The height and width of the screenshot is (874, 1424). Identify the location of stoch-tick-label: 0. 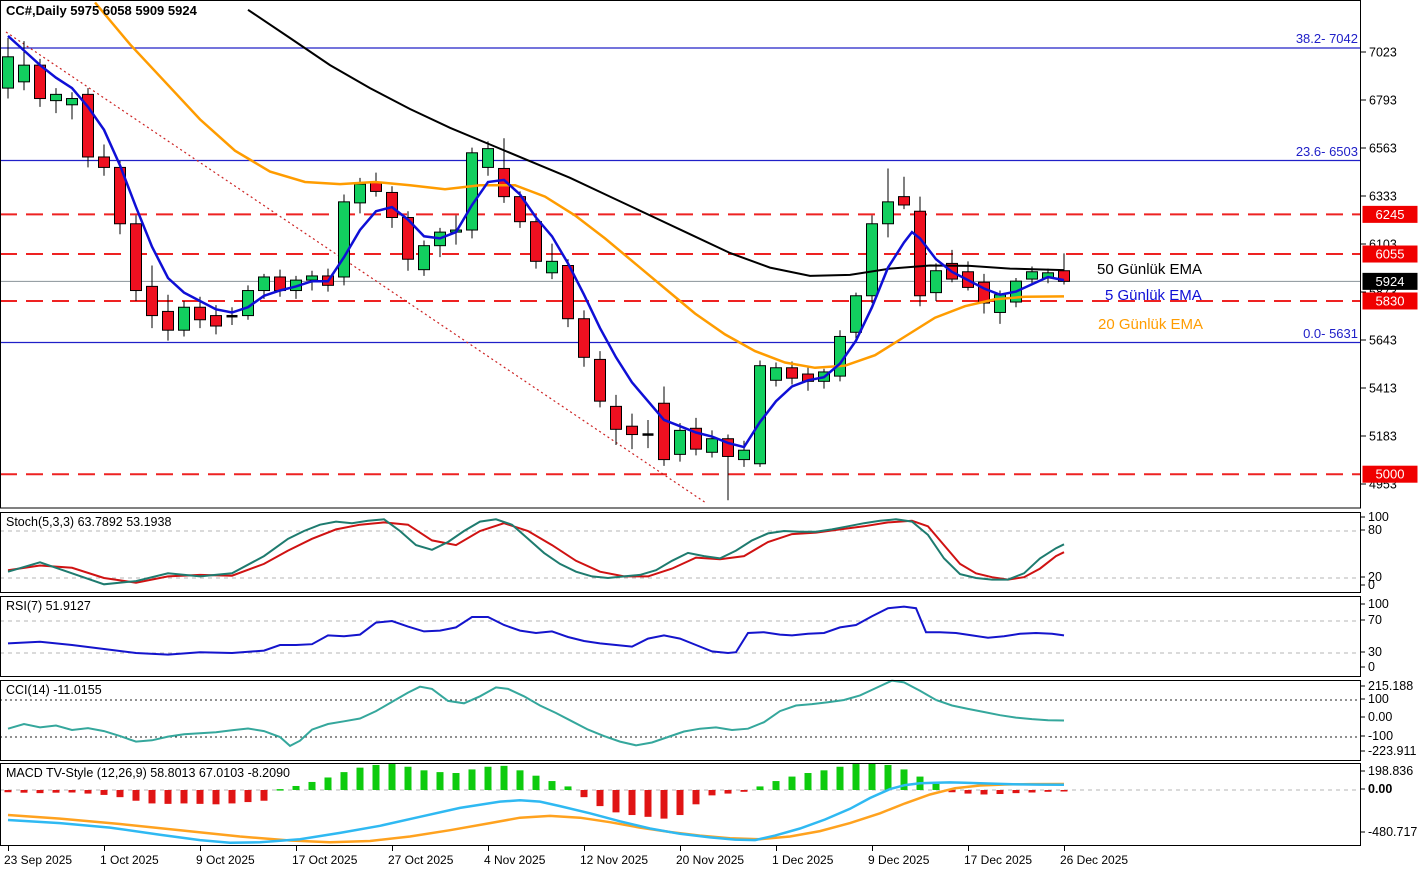
(1371, 585).